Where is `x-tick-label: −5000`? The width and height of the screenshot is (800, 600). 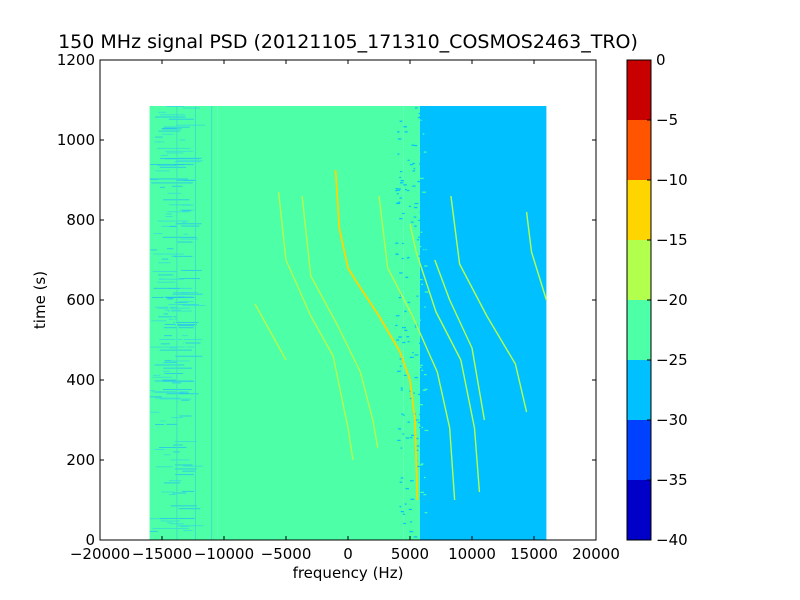 x-tick-label: −5000 is located at coordinates (286, 554).